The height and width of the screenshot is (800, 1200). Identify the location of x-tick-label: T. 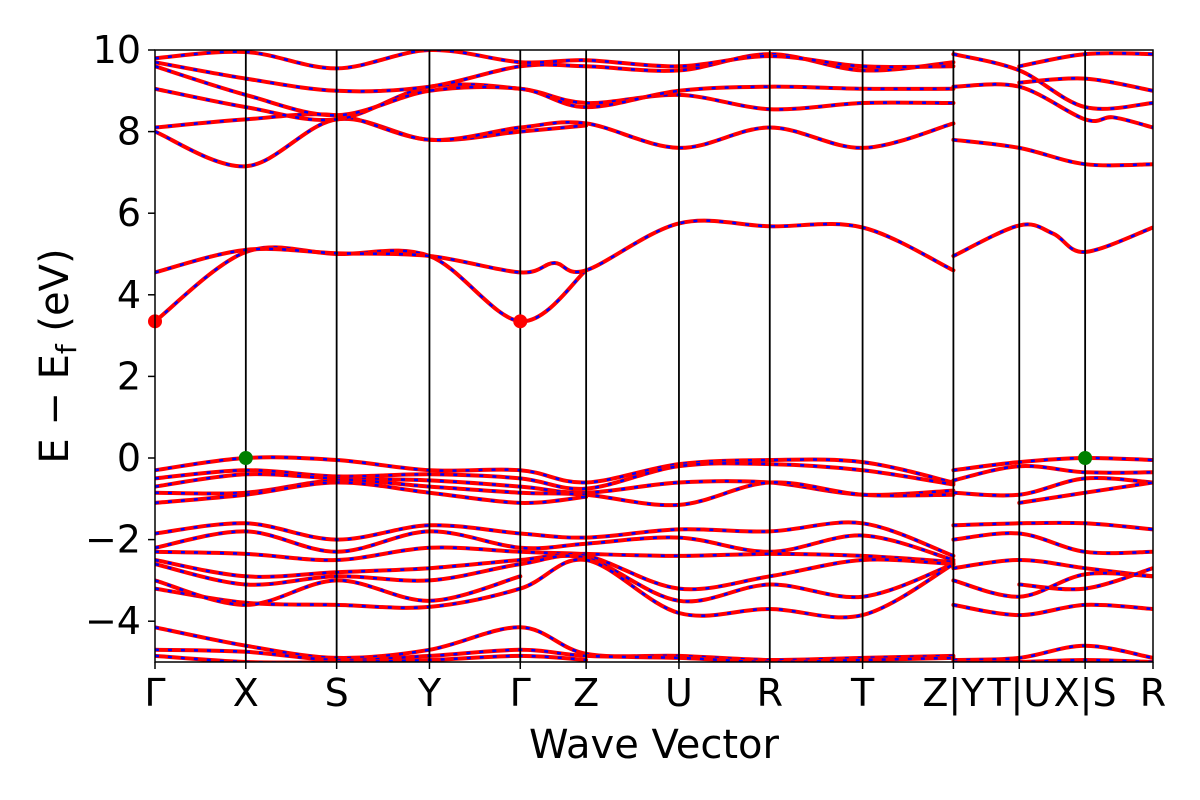
(862, 693).